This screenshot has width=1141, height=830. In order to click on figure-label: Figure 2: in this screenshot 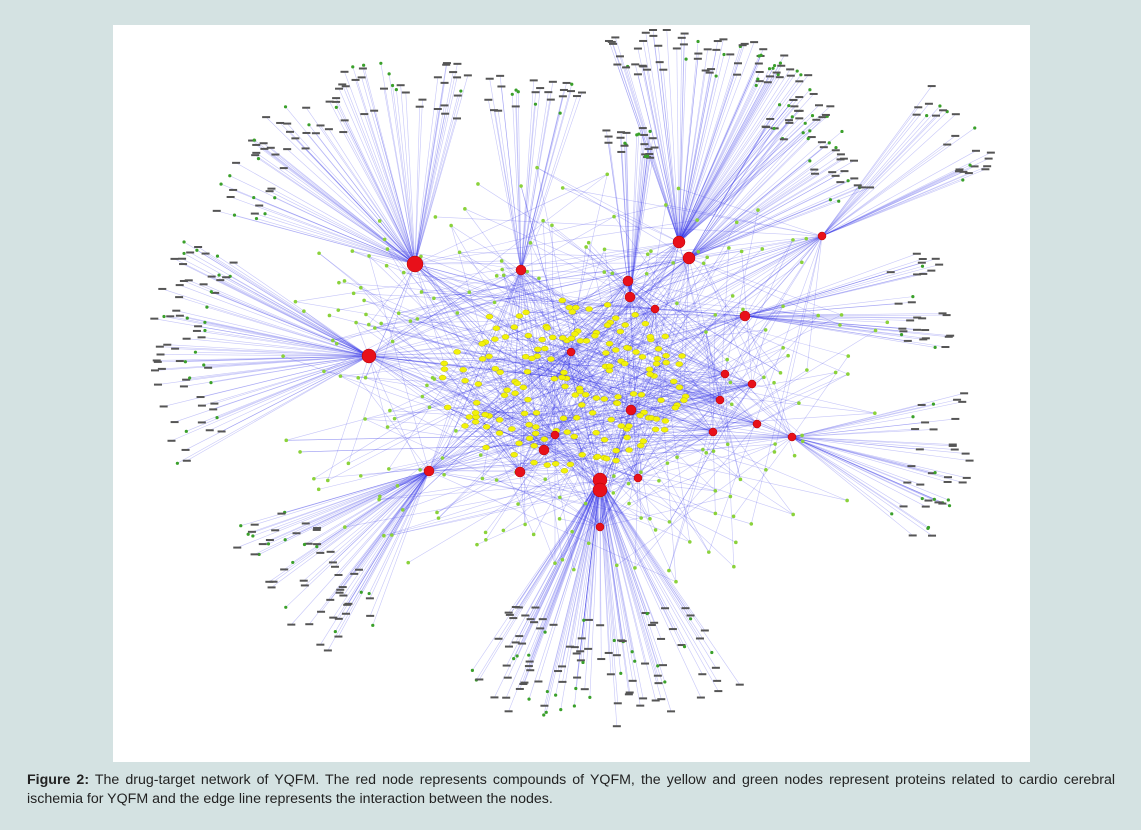, I will do `click(58, 780)`.